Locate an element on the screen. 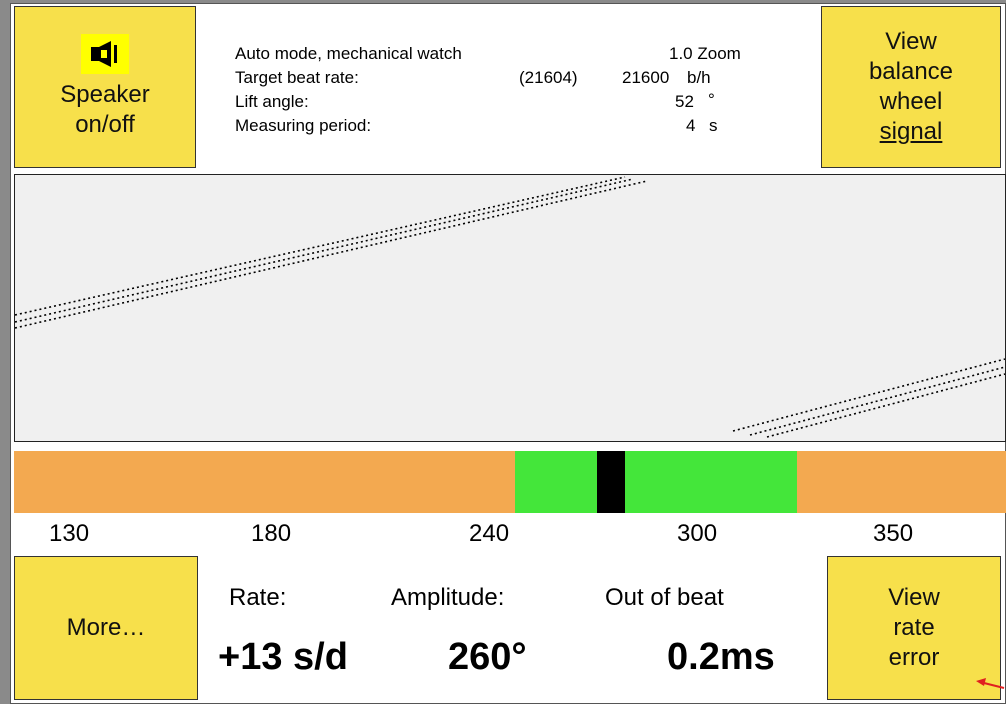 The image size is (1006, 704). trace-line-2a is located at coordinates (869, 395).